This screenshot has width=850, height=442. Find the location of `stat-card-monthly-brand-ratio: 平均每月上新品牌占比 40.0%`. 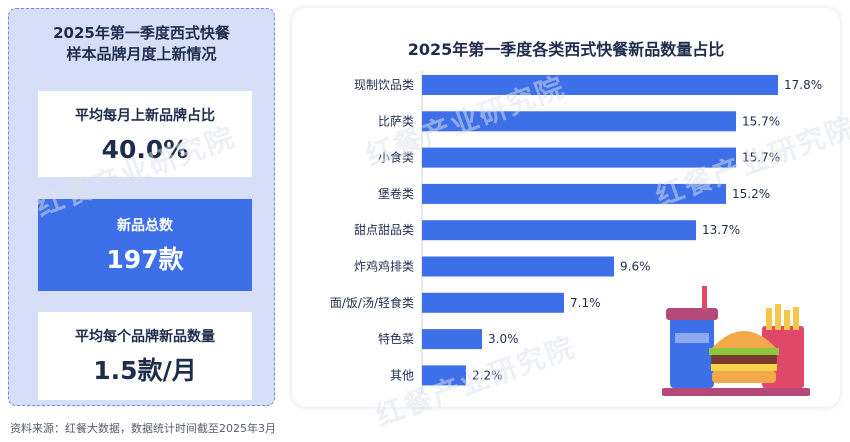

stat-card-monthly-brand-ratio: 平均每月上新品牌占比 40.0% is located at coordinates (145, 134).